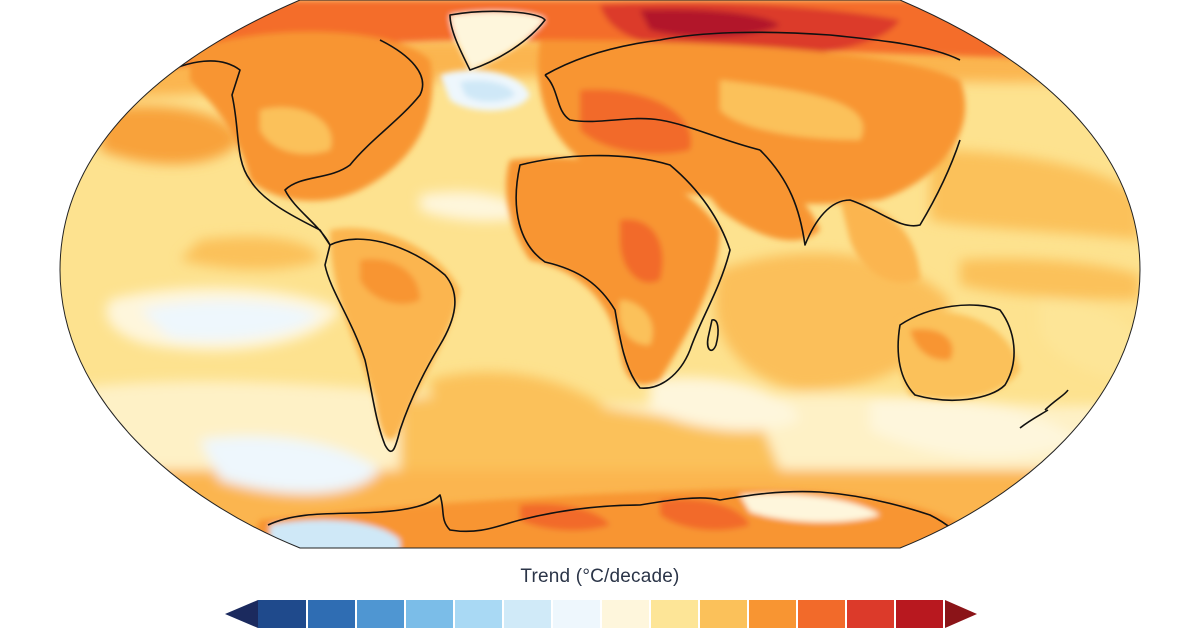 This screenshot has width=1200, height=628. What do you see at coordinates (961, 614) in the screenshot?
I see `colorbar-over-arrow` at bounding box center [961, 614].